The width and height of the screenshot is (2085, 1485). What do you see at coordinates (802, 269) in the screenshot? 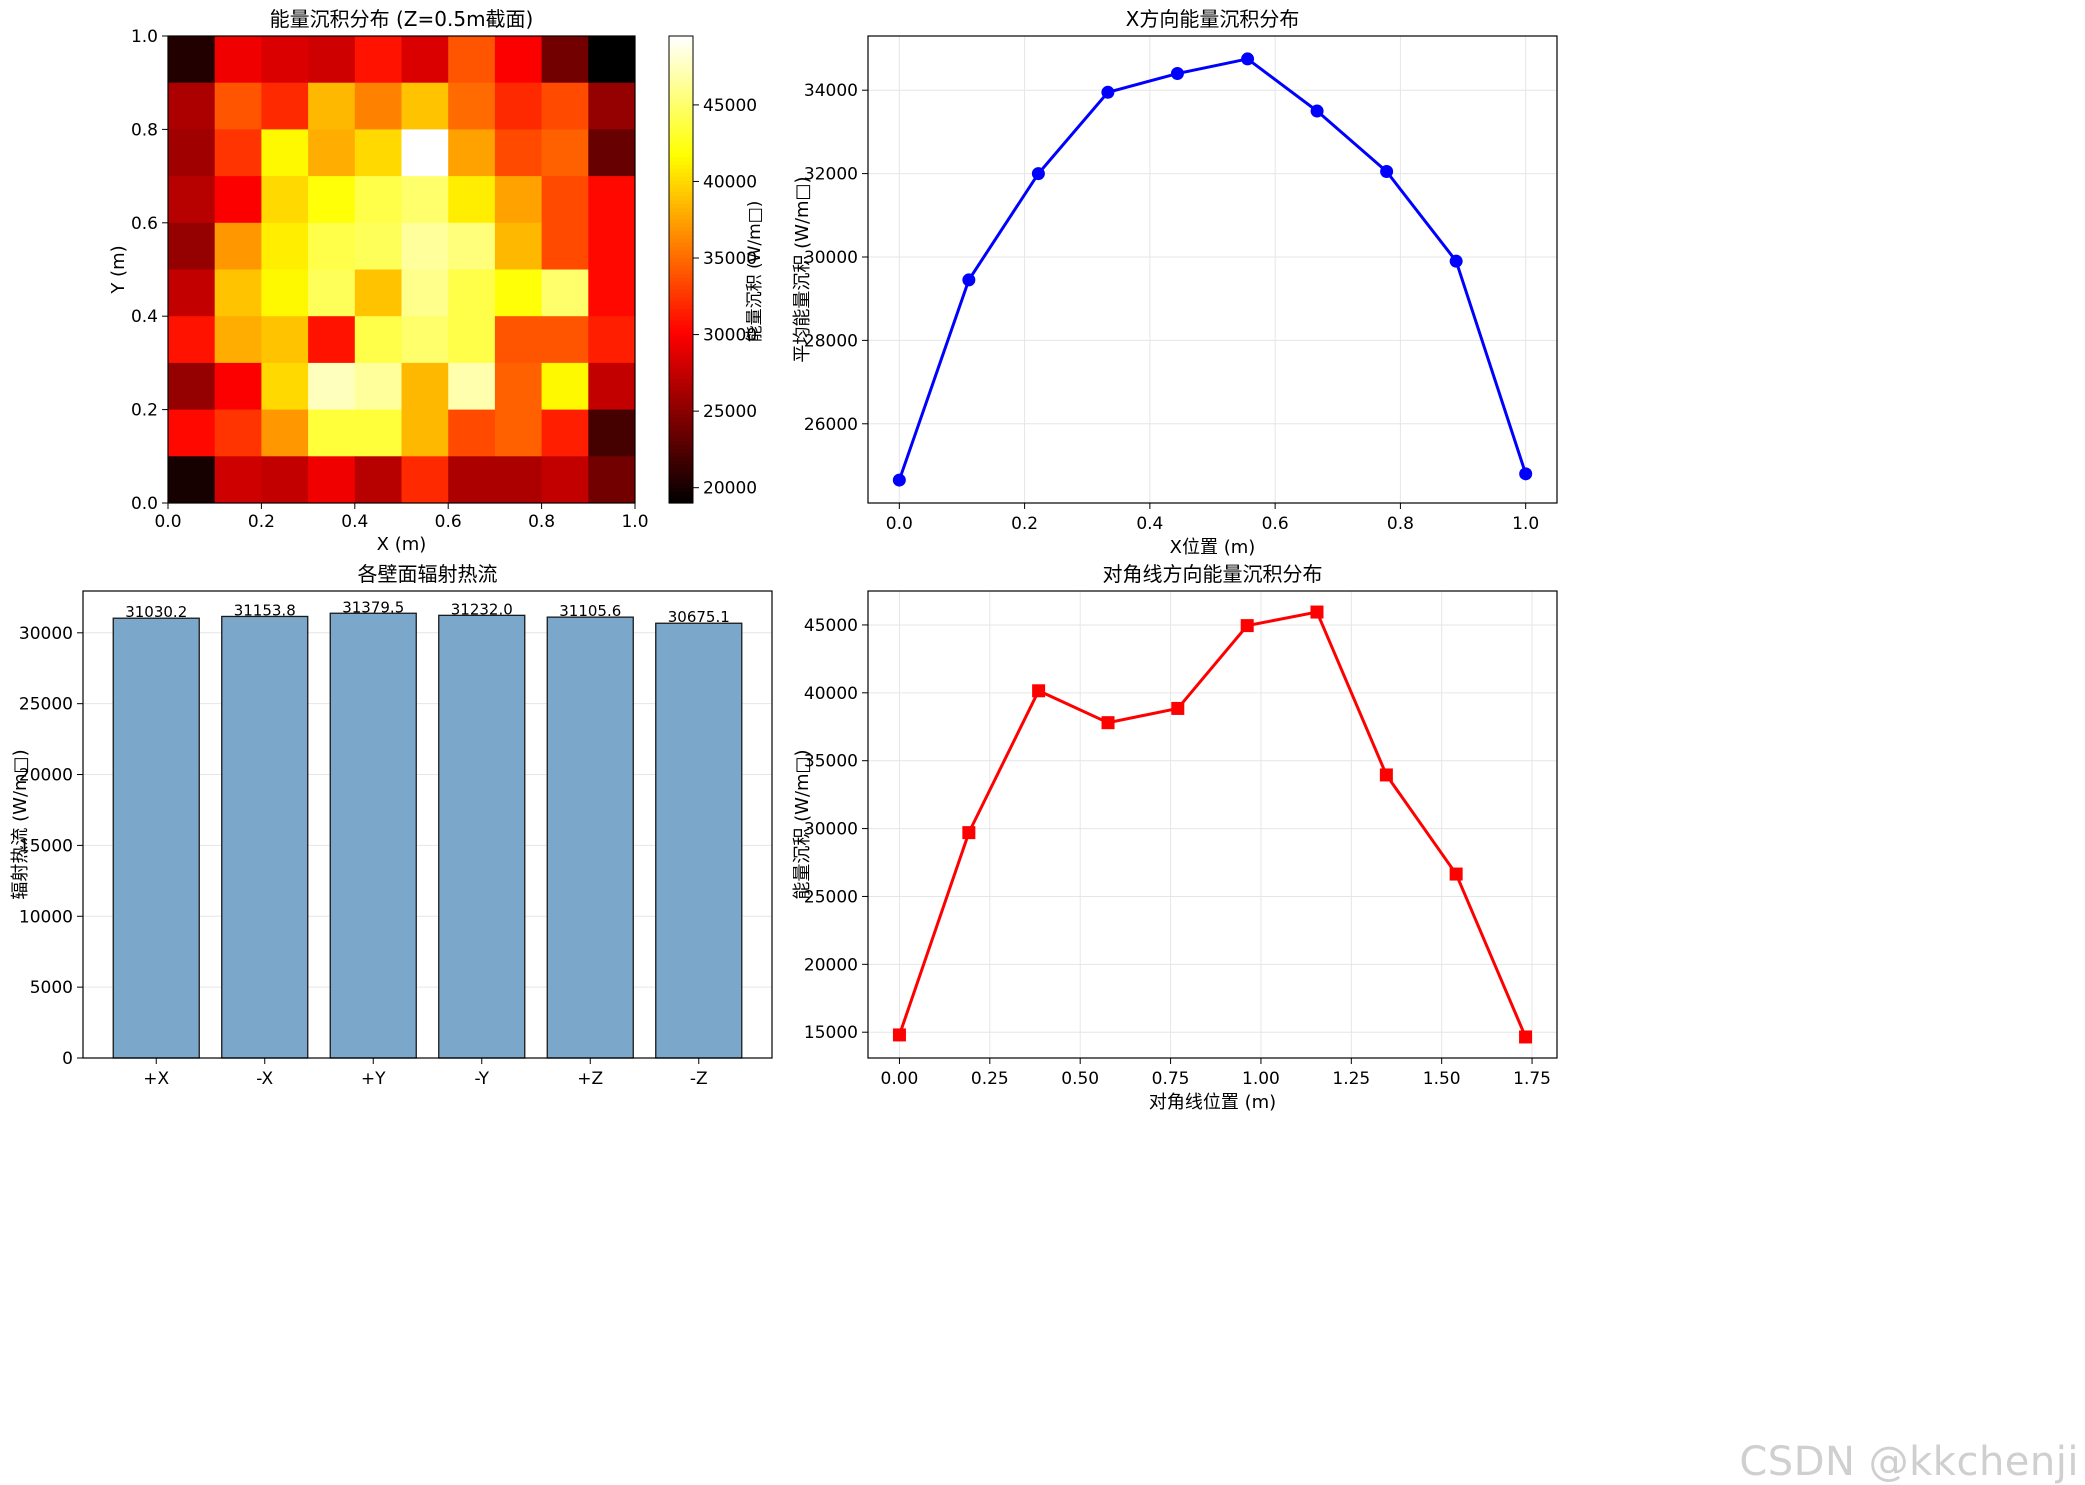
I see `y-axis-label: 平均能量沉积 (W/m□)` at bounding box center [802, 269].